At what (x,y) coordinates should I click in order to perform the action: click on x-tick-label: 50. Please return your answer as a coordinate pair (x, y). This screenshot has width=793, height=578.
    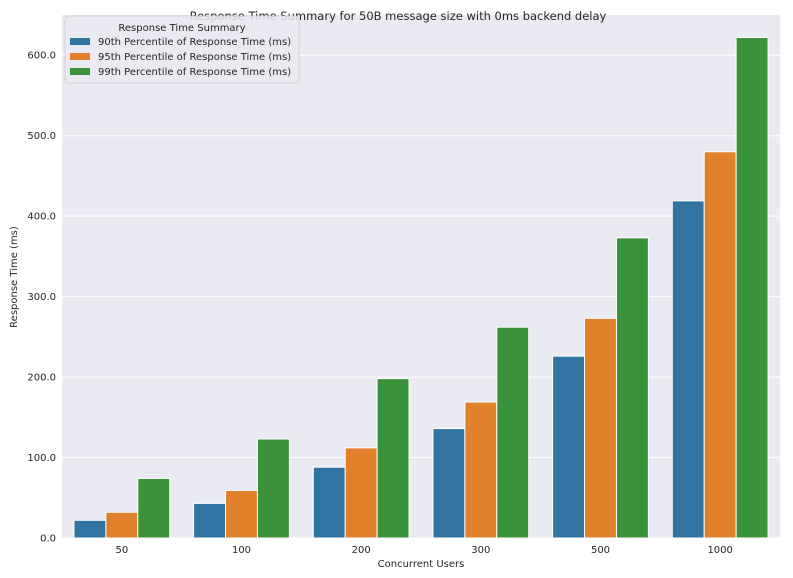
    Looking at the image, I should click on (121, 550).